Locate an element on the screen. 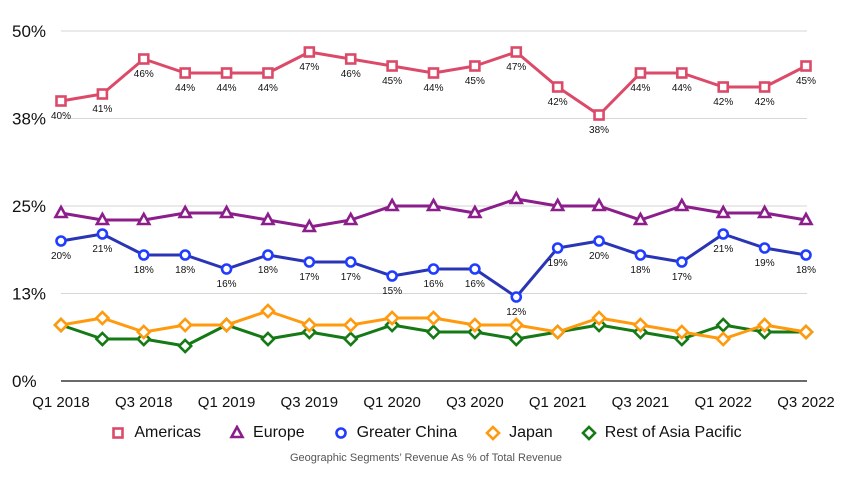 This screenshot has width=852, height=480. x-tick-label: Q1 2021 is located at coordinates (558, 402).